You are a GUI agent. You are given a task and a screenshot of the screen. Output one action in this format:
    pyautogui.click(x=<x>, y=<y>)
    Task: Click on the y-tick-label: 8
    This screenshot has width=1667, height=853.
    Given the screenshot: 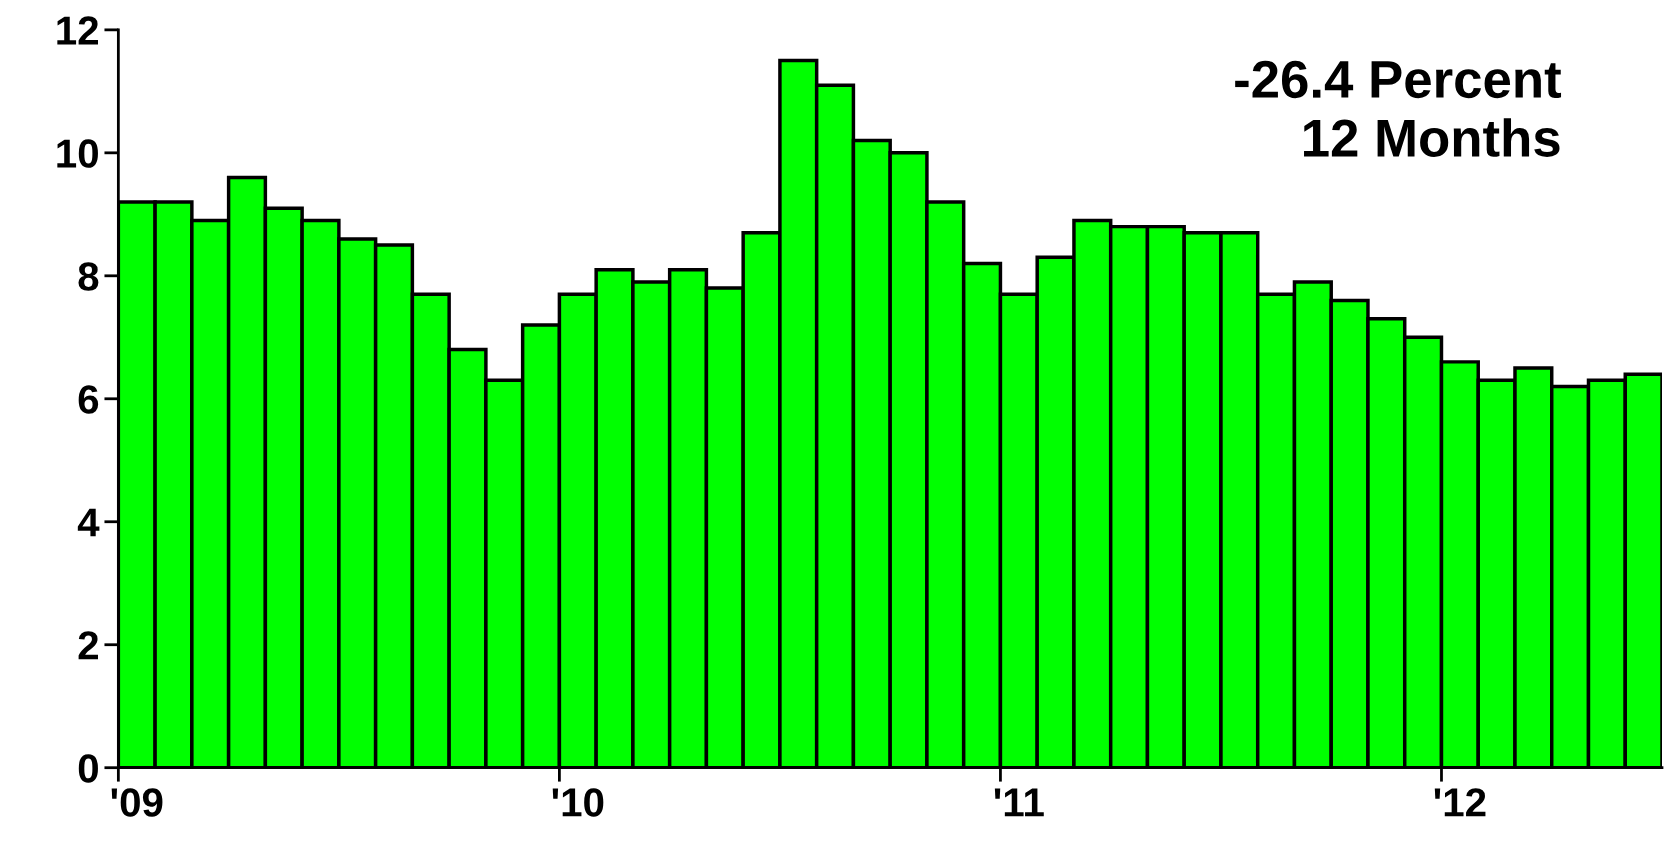 What is the action you would take?
    pyautogui.click(x=88, y=276)
    